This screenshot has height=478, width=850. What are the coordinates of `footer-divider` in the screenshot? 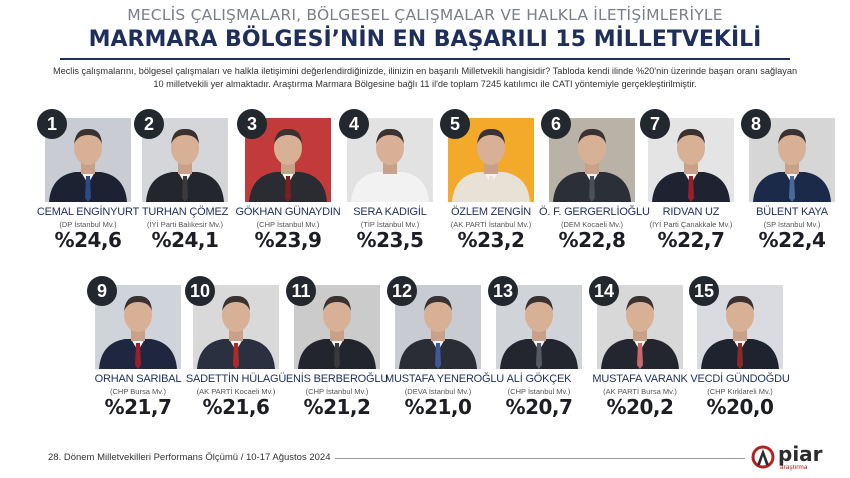 It's located at (540, 458).